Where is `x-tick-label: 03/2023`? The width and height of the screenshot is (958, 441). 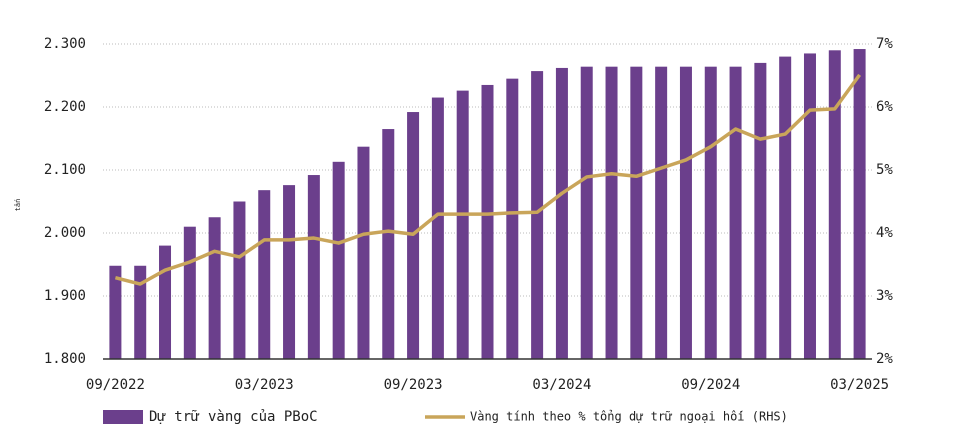
x-tick-label: 03/2023 is located at coordinates (264, 385).